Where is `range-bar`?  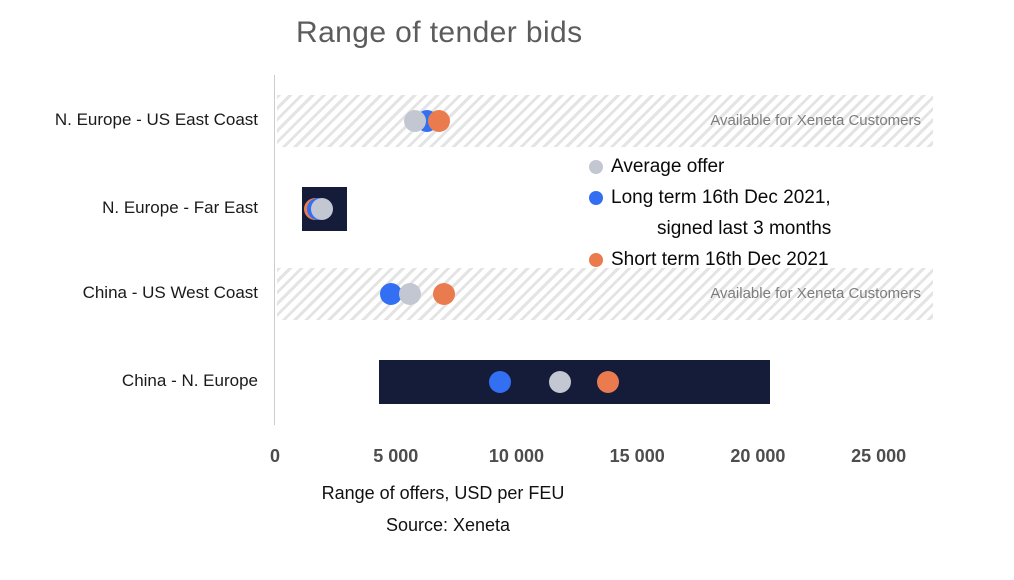 range-bar is located at coordinates (574, 382).